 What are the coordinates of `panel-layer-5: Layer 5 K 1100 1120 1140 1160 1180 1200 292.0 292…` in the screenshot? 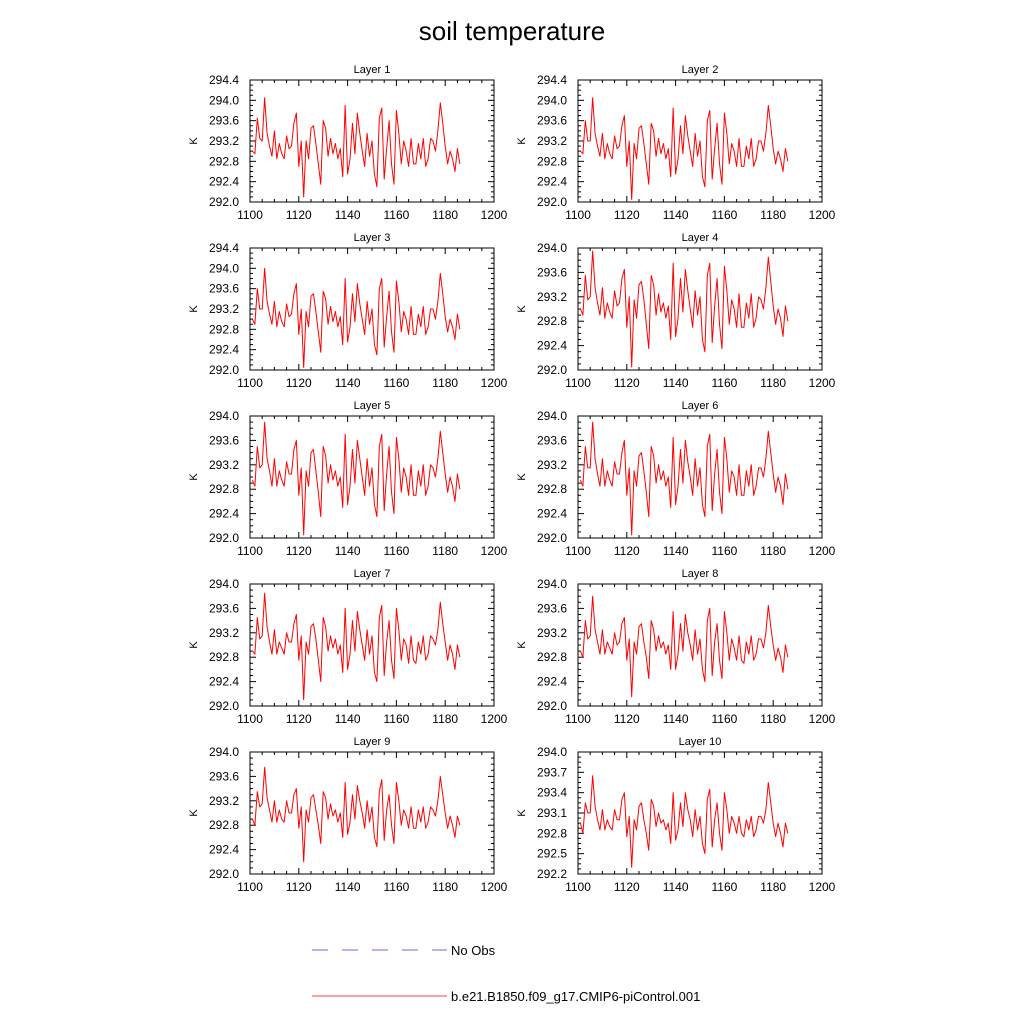 It's located at (348, 479).